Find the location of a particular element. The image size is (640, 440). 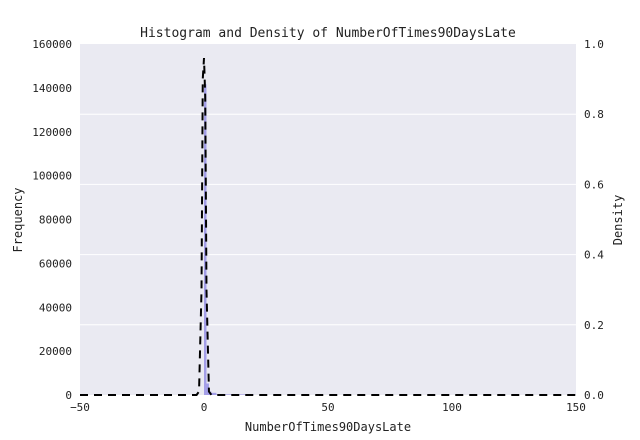

x-tick-label: 50 is located at coordinates (327, 407).